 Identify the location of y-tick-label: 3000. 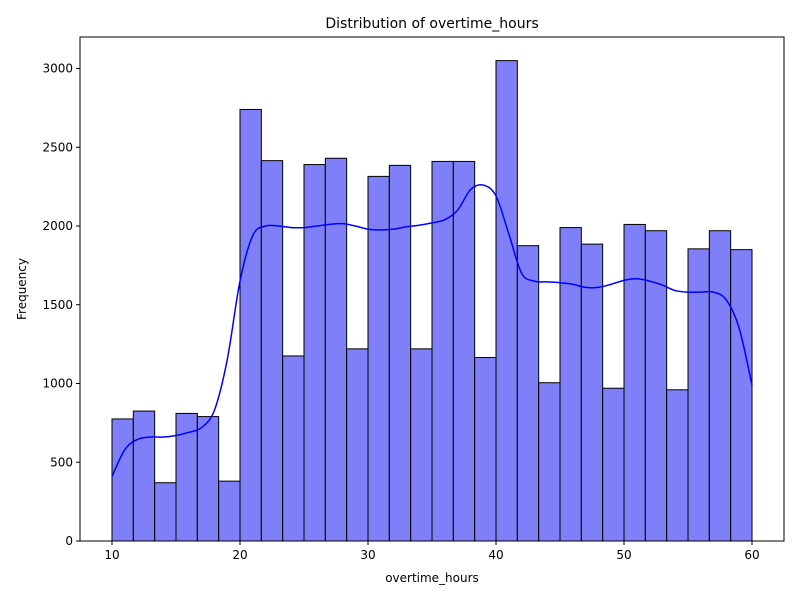
(57, 69).